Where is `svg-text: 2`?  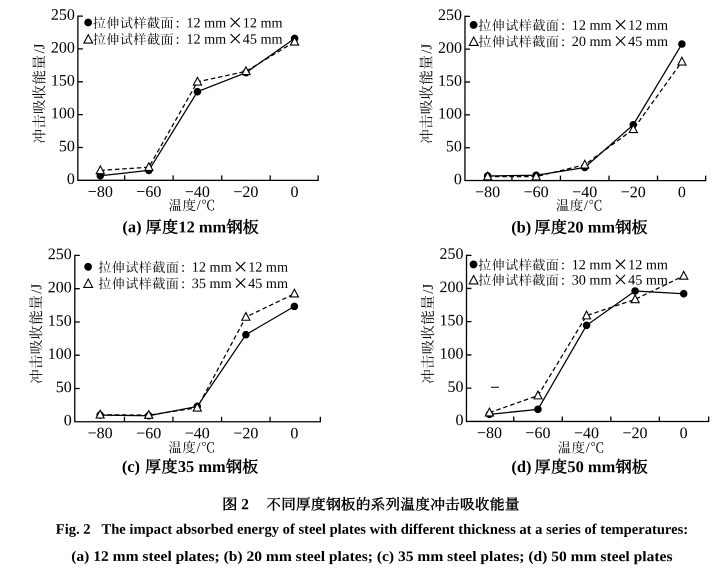 svg-text: 2 is located at coordinates (245, 504).